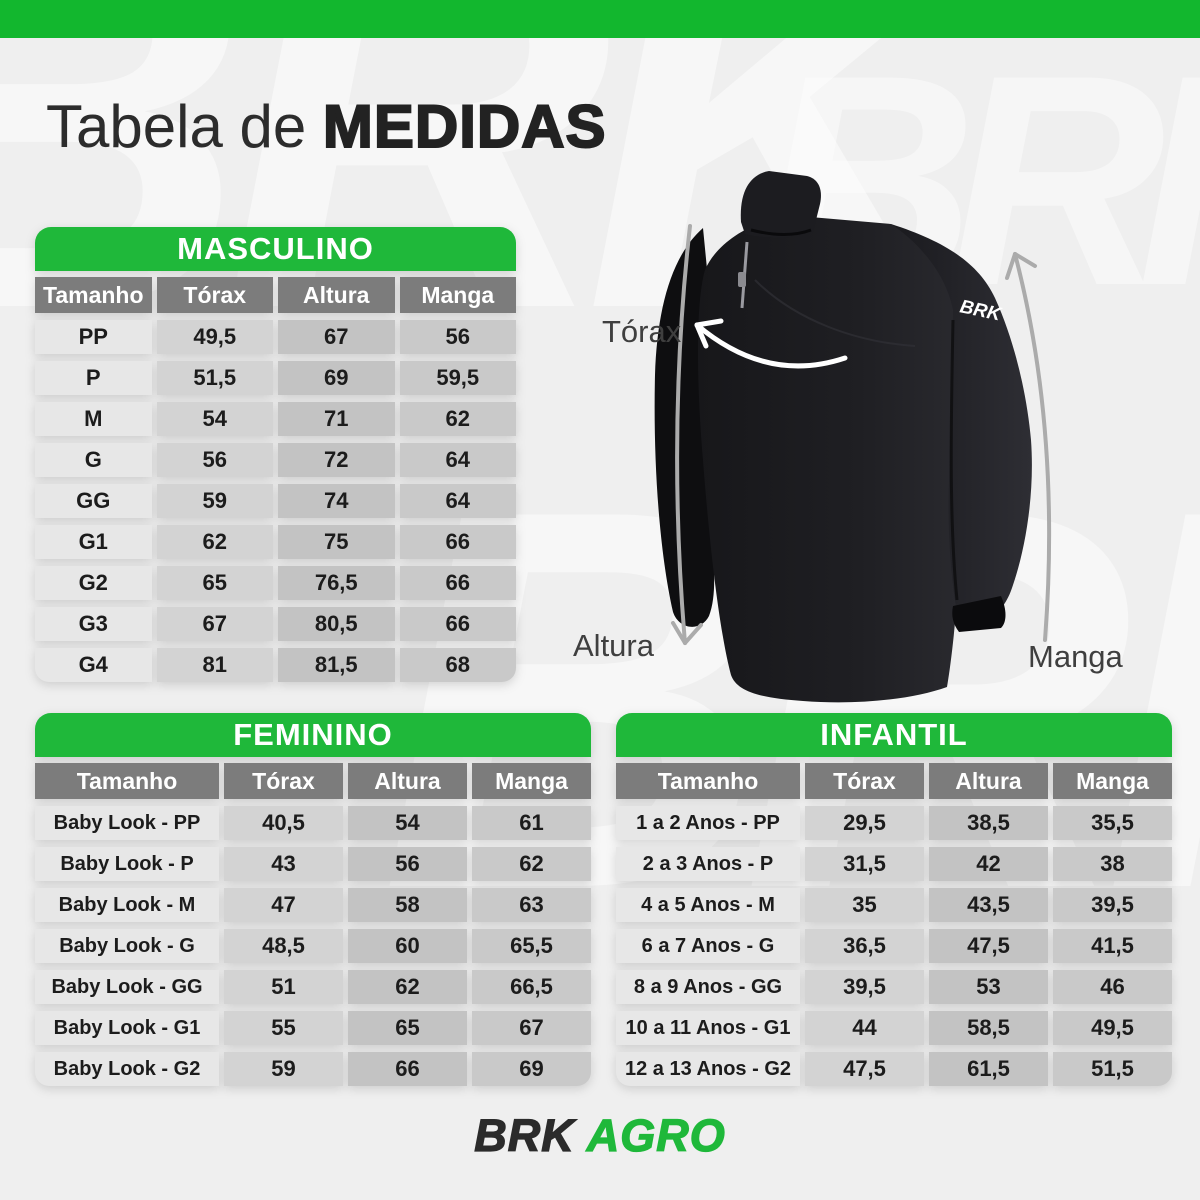 The image size is (1200, 1200). Describe the element at coordinates (1112, 987) in the screenshot. I see `value-cell: 46` at that location.